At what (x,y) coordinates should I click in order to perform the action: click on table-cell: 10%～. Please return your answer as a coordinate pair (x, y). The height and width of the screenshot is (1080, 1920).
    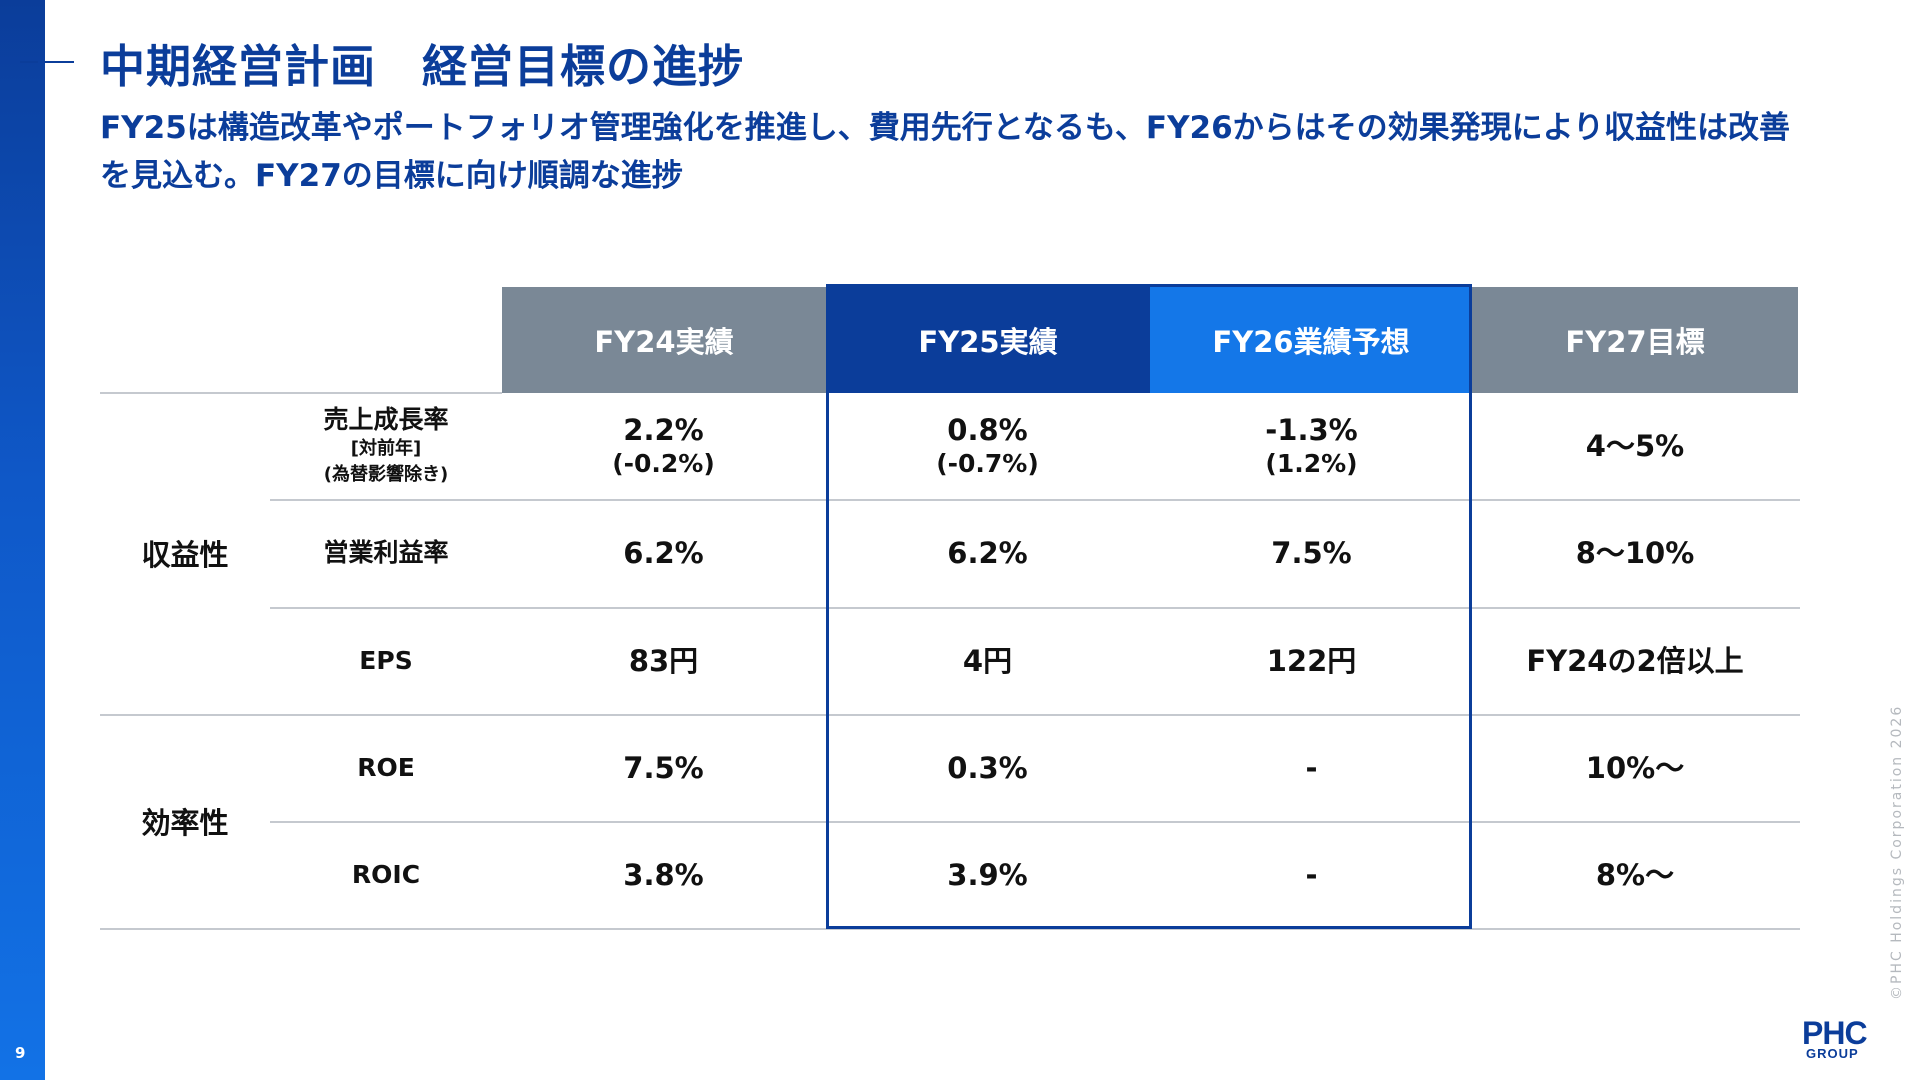
    Looking at the image, I should click on (1635, 767).